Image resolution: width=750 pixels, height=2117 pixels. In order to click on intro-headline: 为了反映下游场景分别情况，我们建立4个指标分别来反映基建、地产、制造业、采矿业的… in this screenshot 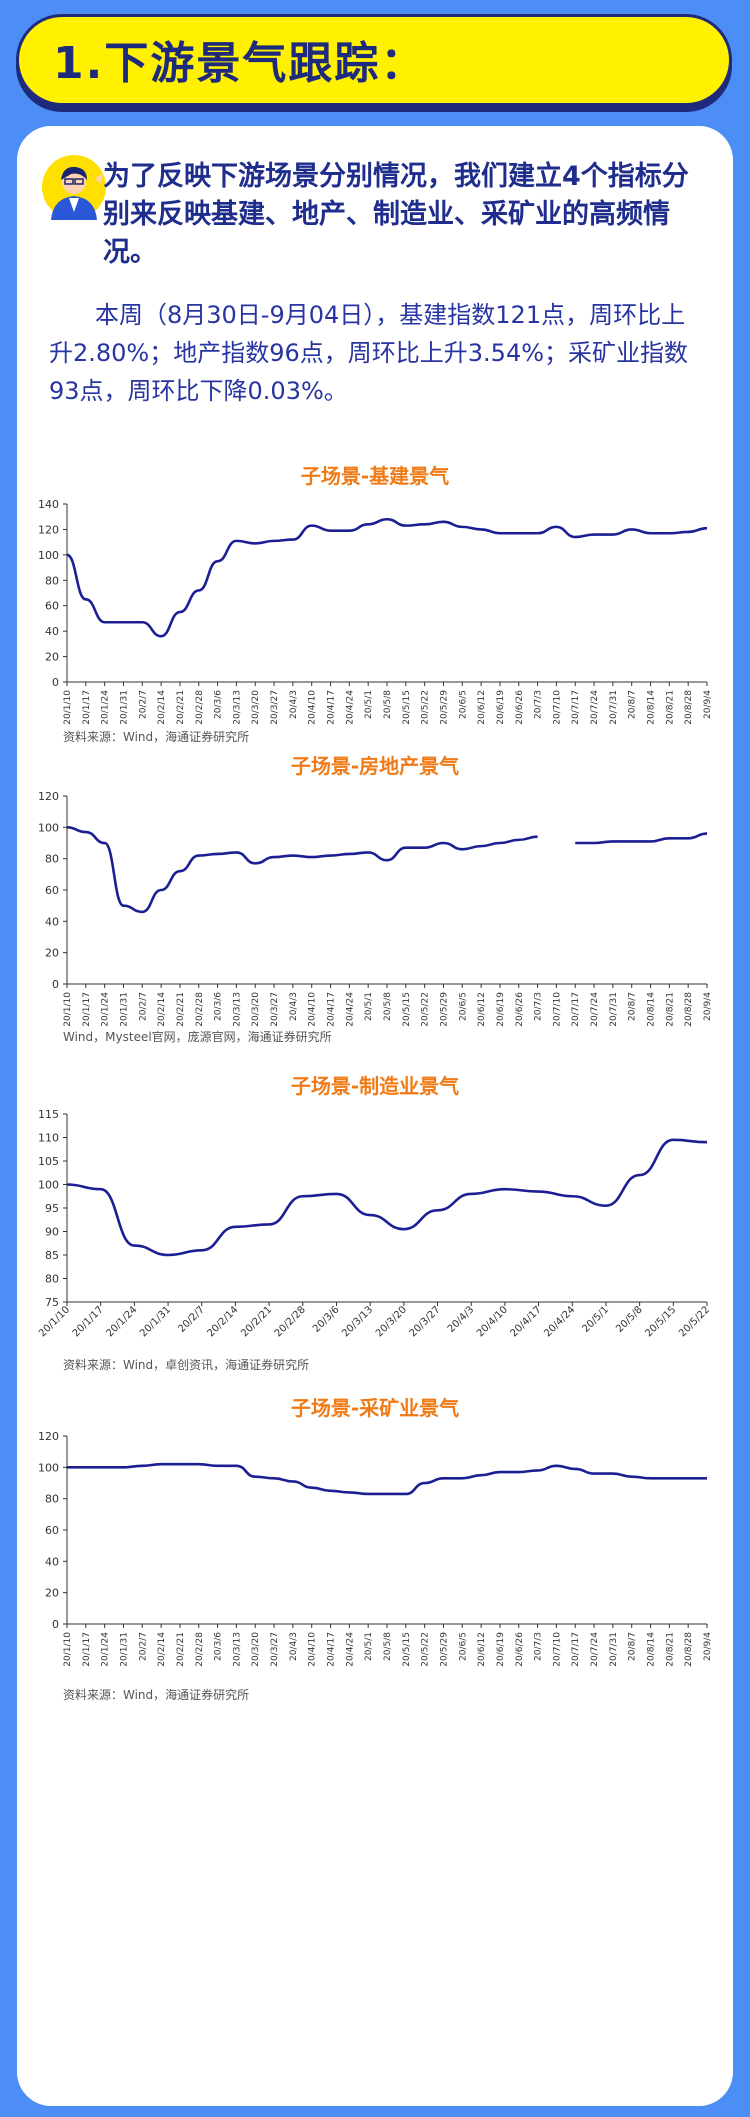, I will do `click(396, 214)`.